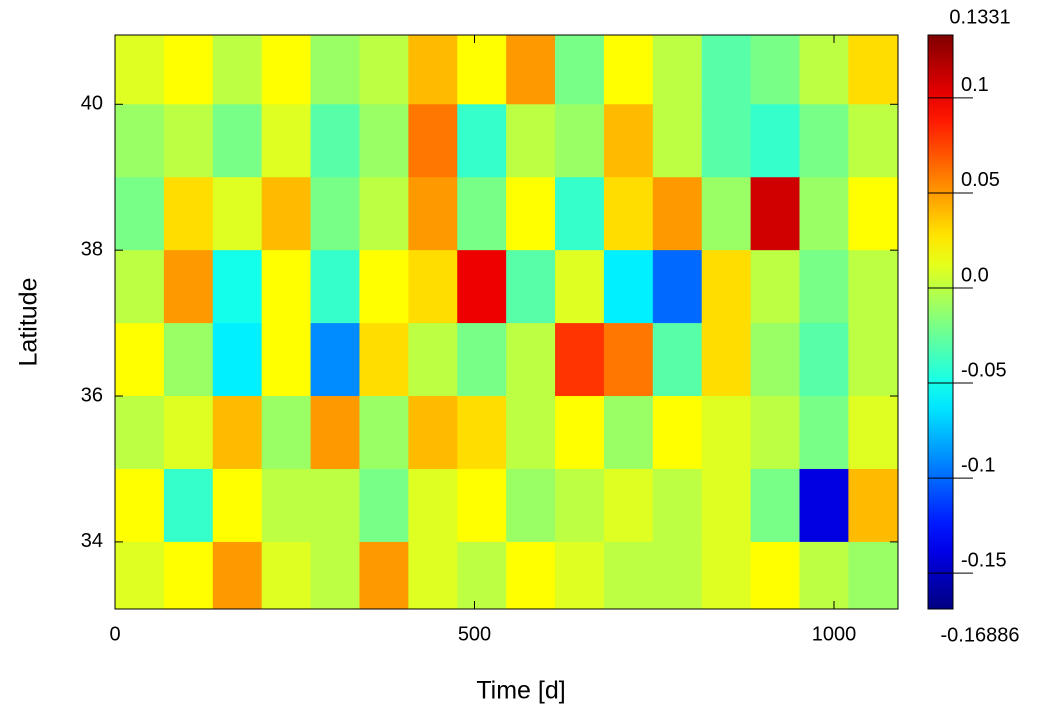  I want to click on colorbar-tick-label: -0.05, so click(984, 370).